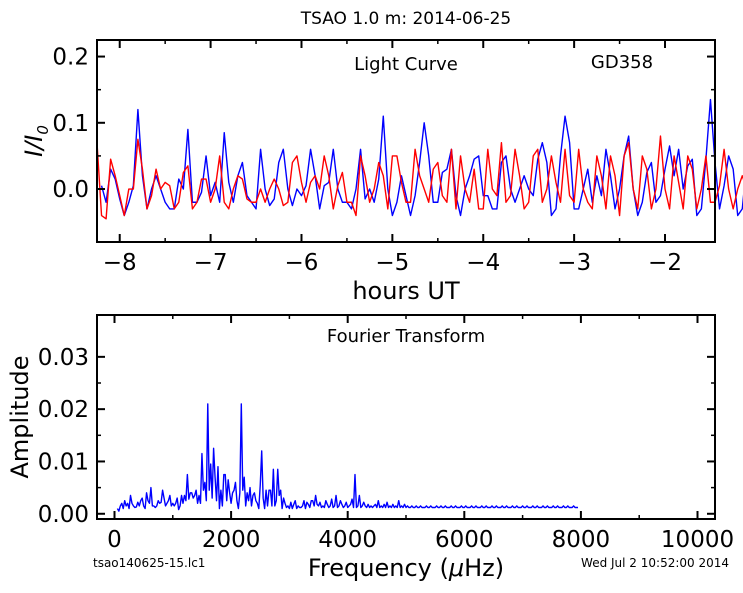 This screenshot has height=593, width=743. I want to click on light-curve-xtick-label: −7, so click(211, 263).